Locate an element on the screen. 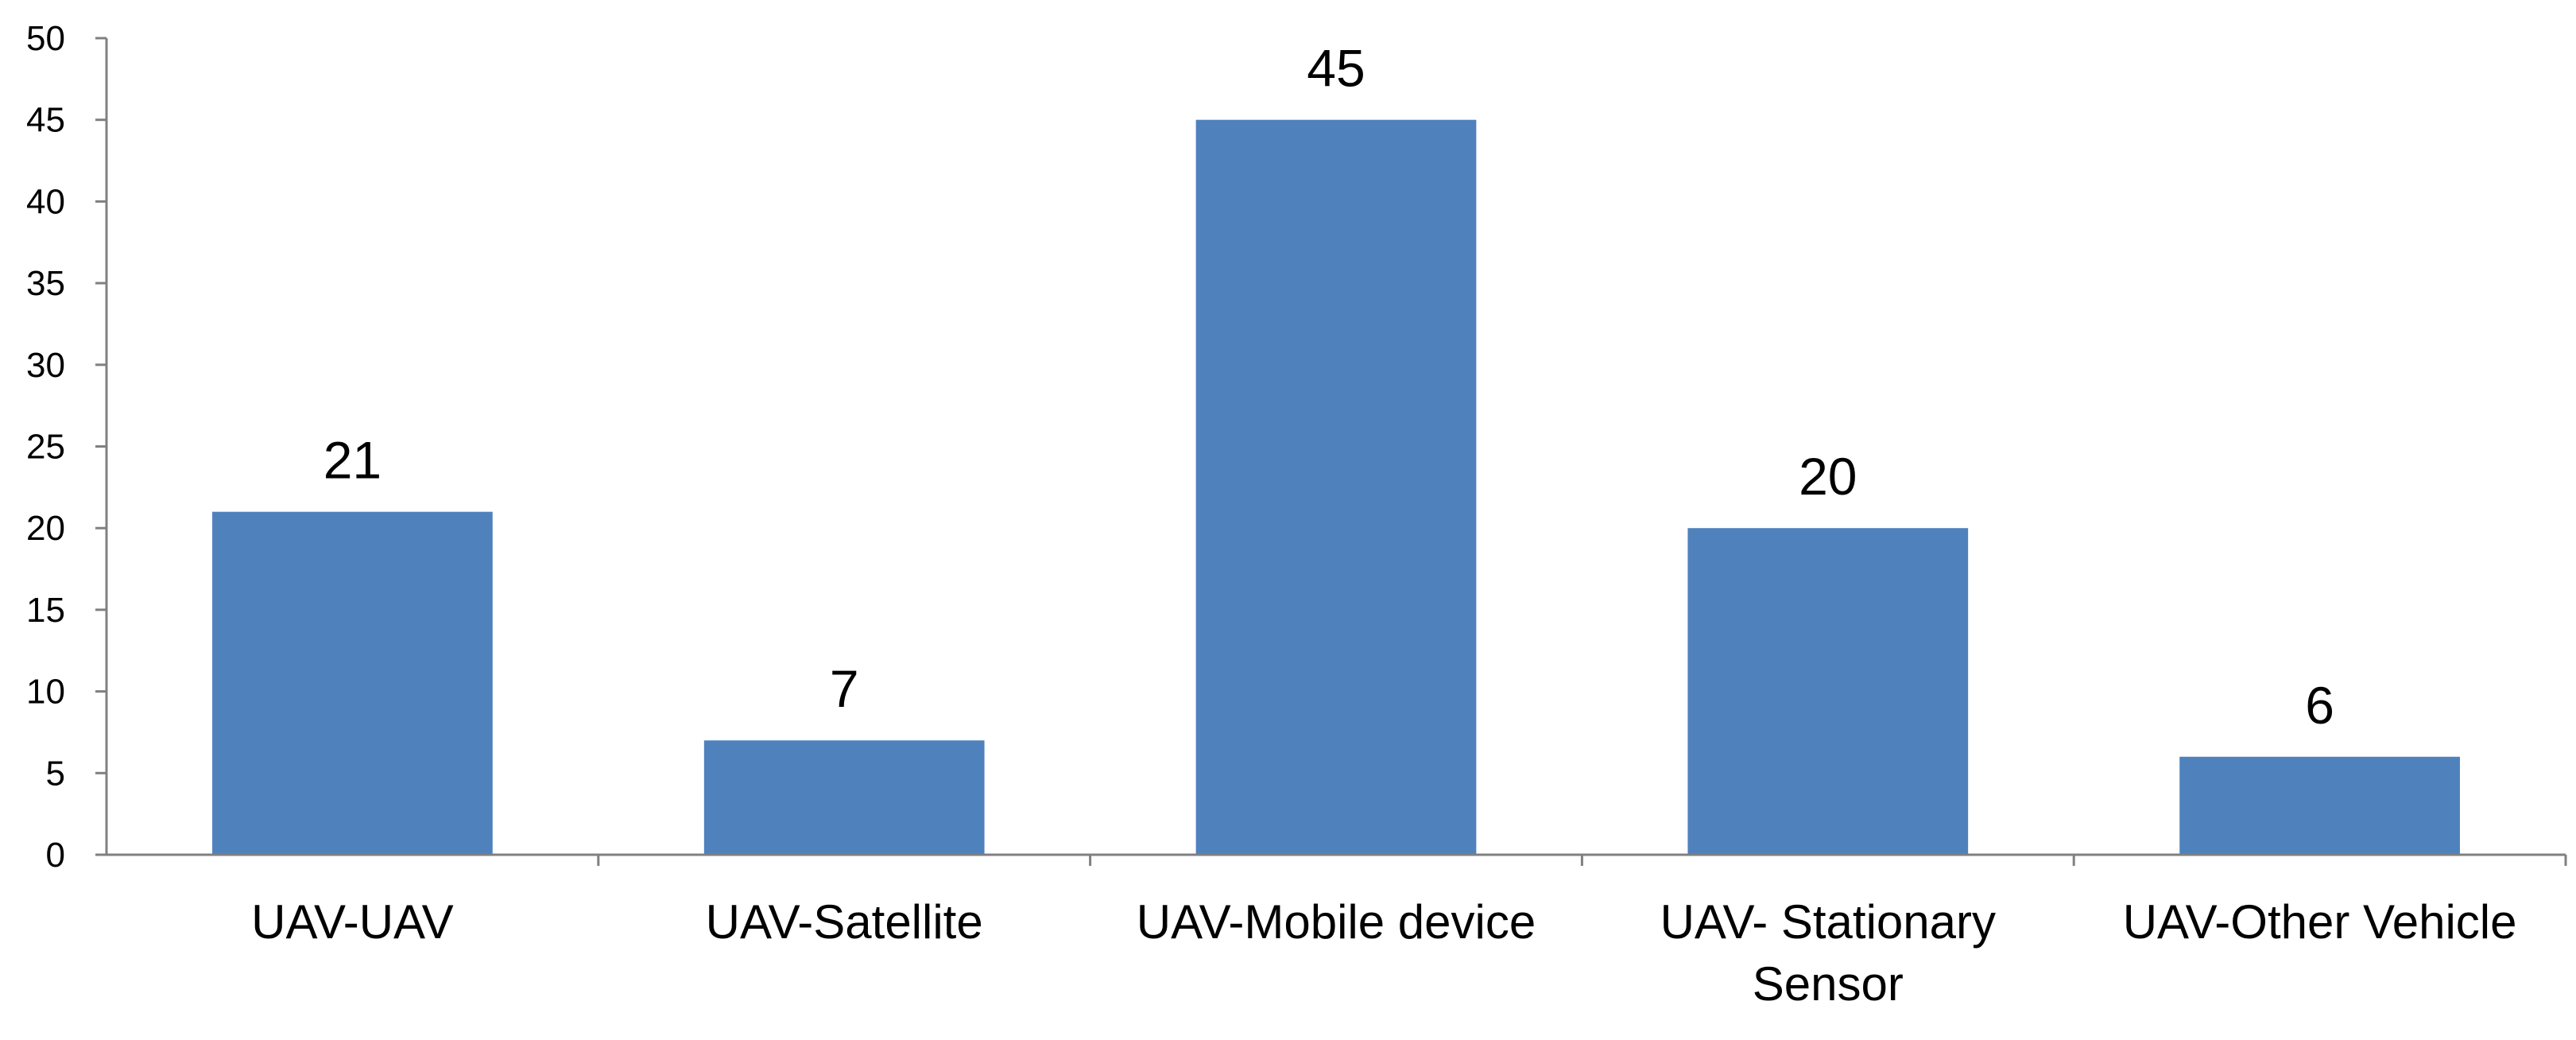  data-label: 6 is located at coordinates (2319, 705).